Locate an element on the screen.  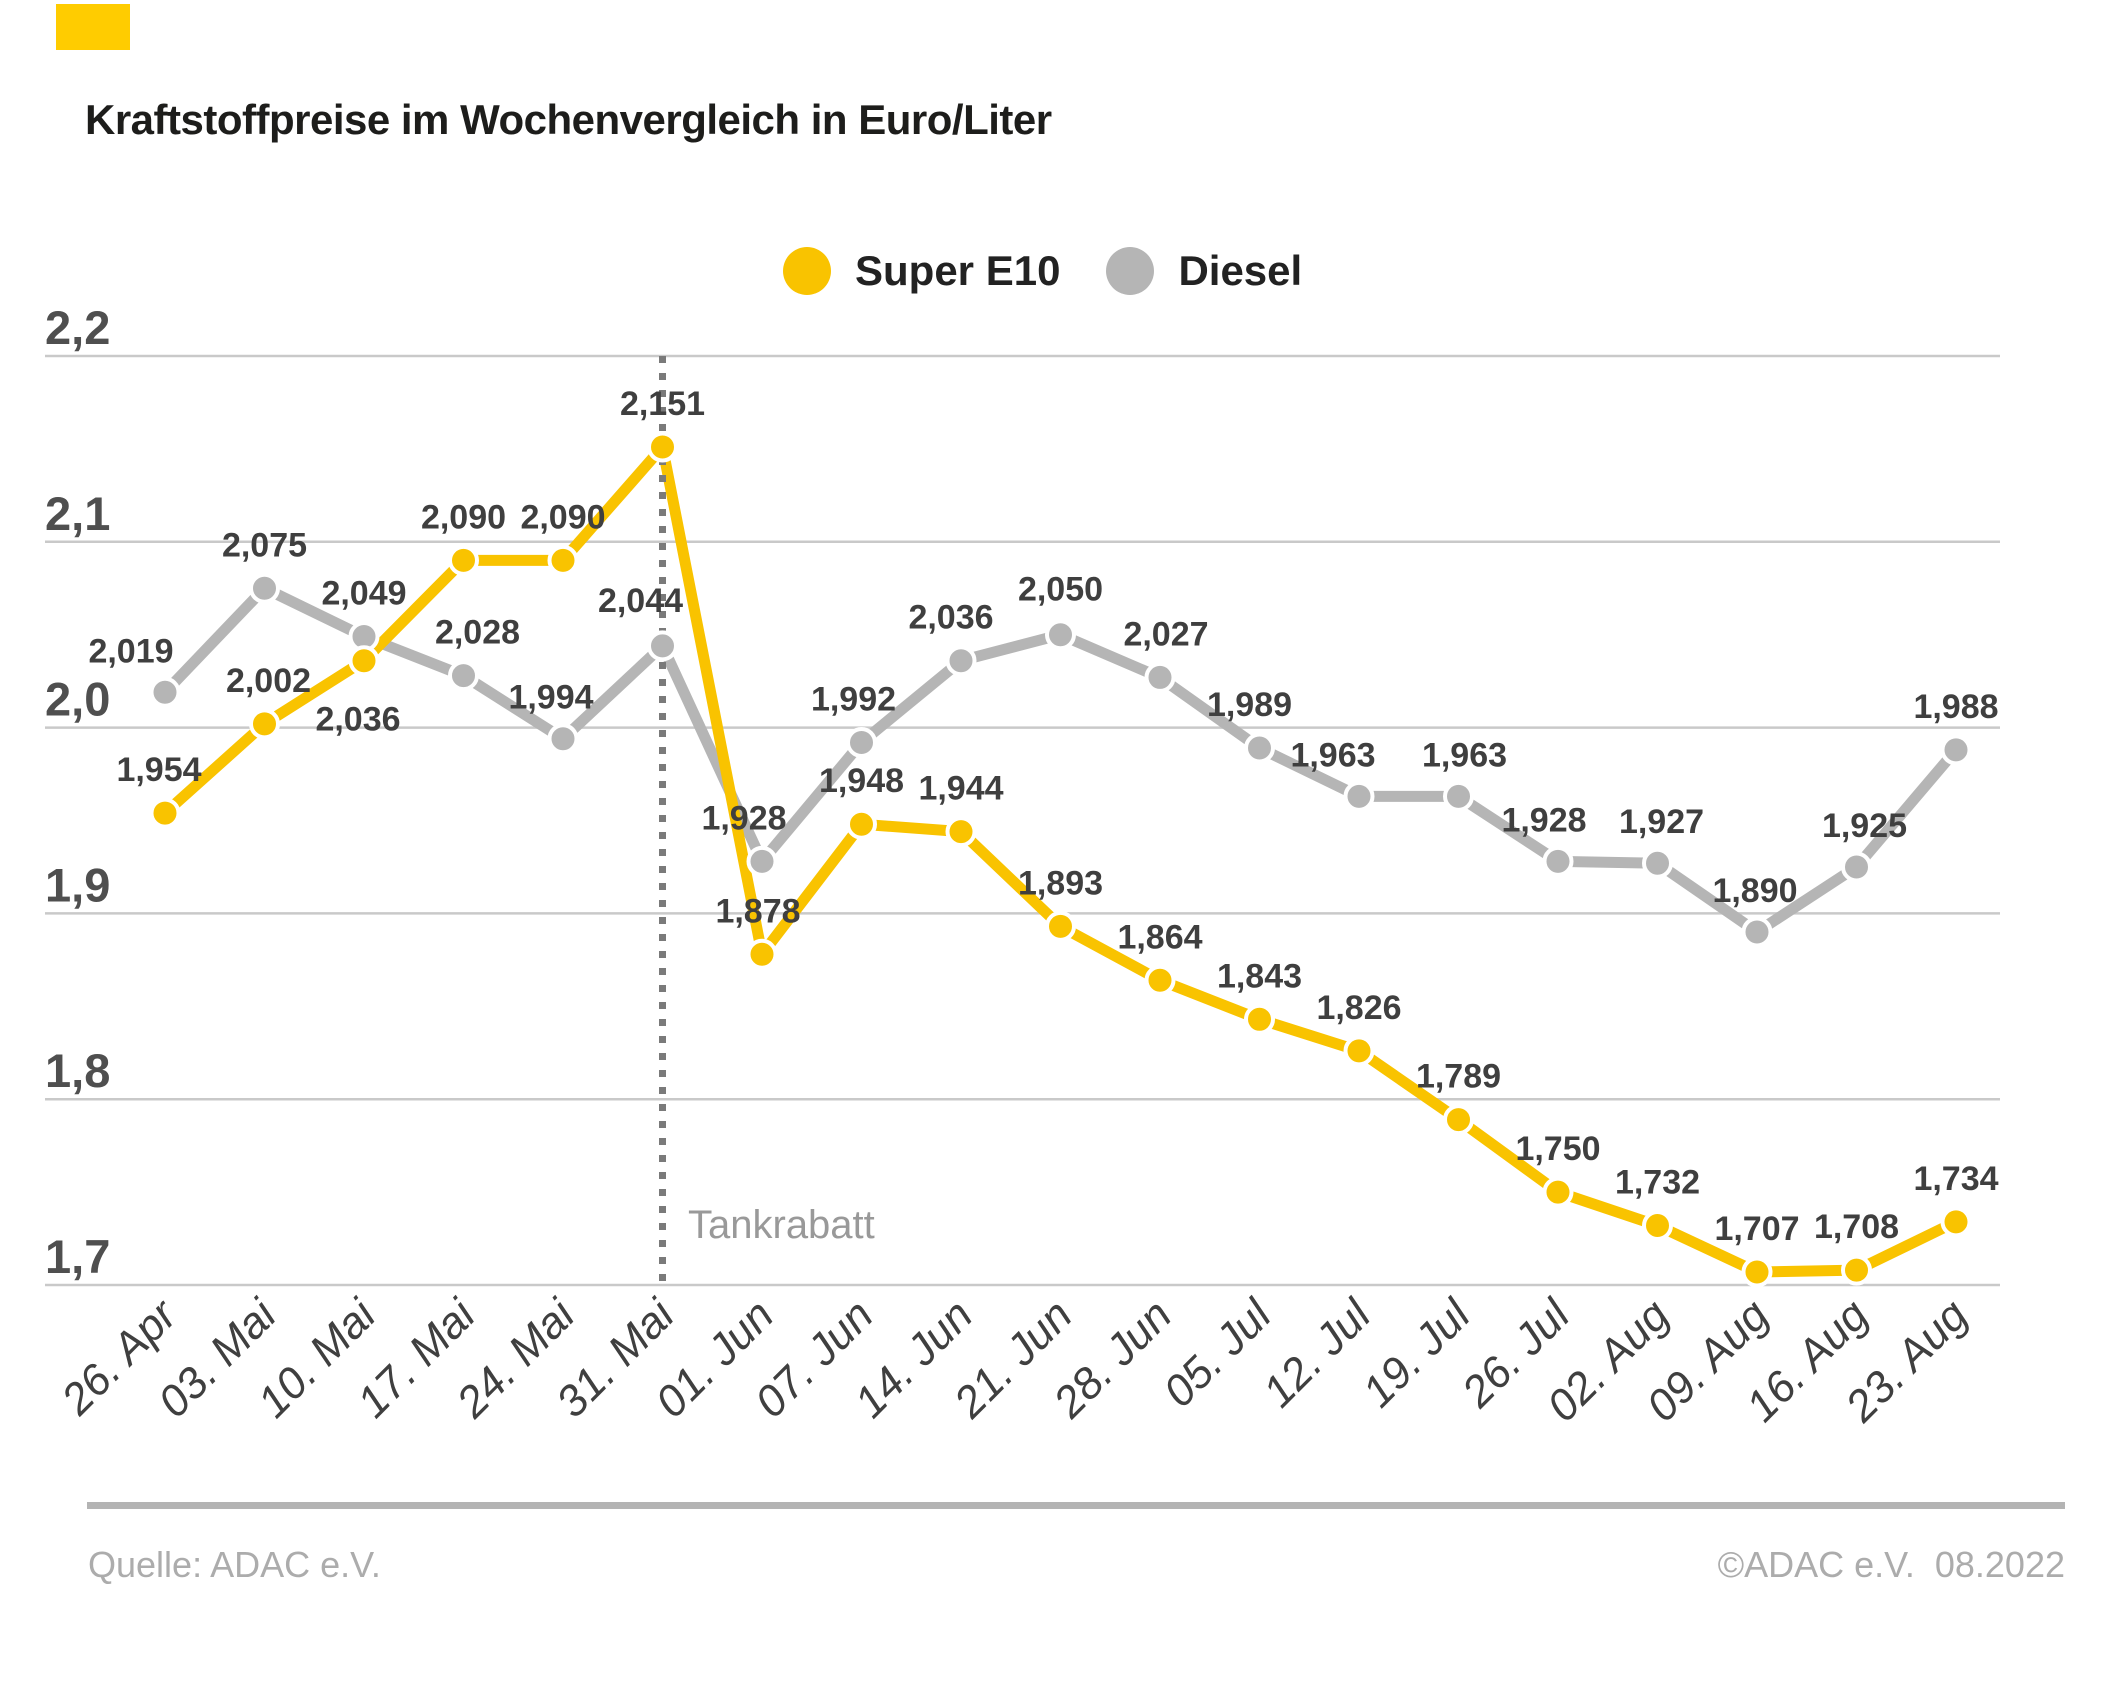
data-point-label-diesel: 1,925 is located at coordinates (1864, 826).